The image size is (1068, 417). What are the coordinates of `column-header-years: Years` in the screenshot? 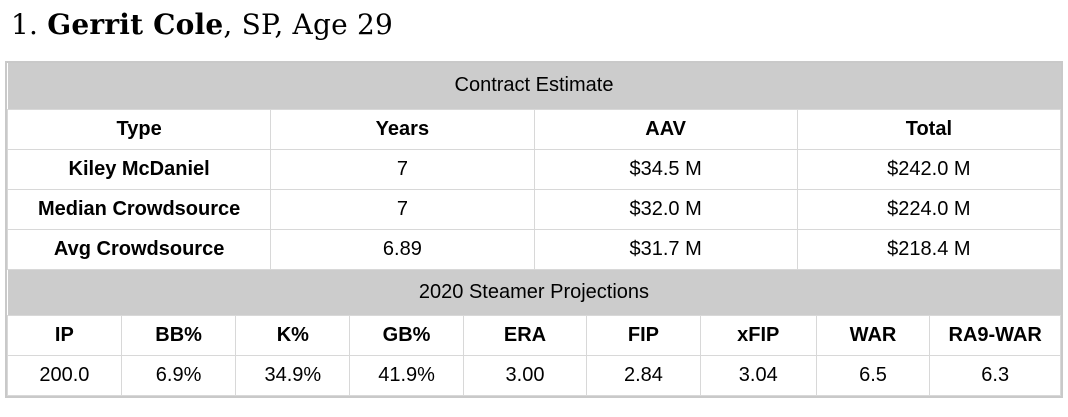 It's located at (402, 129).